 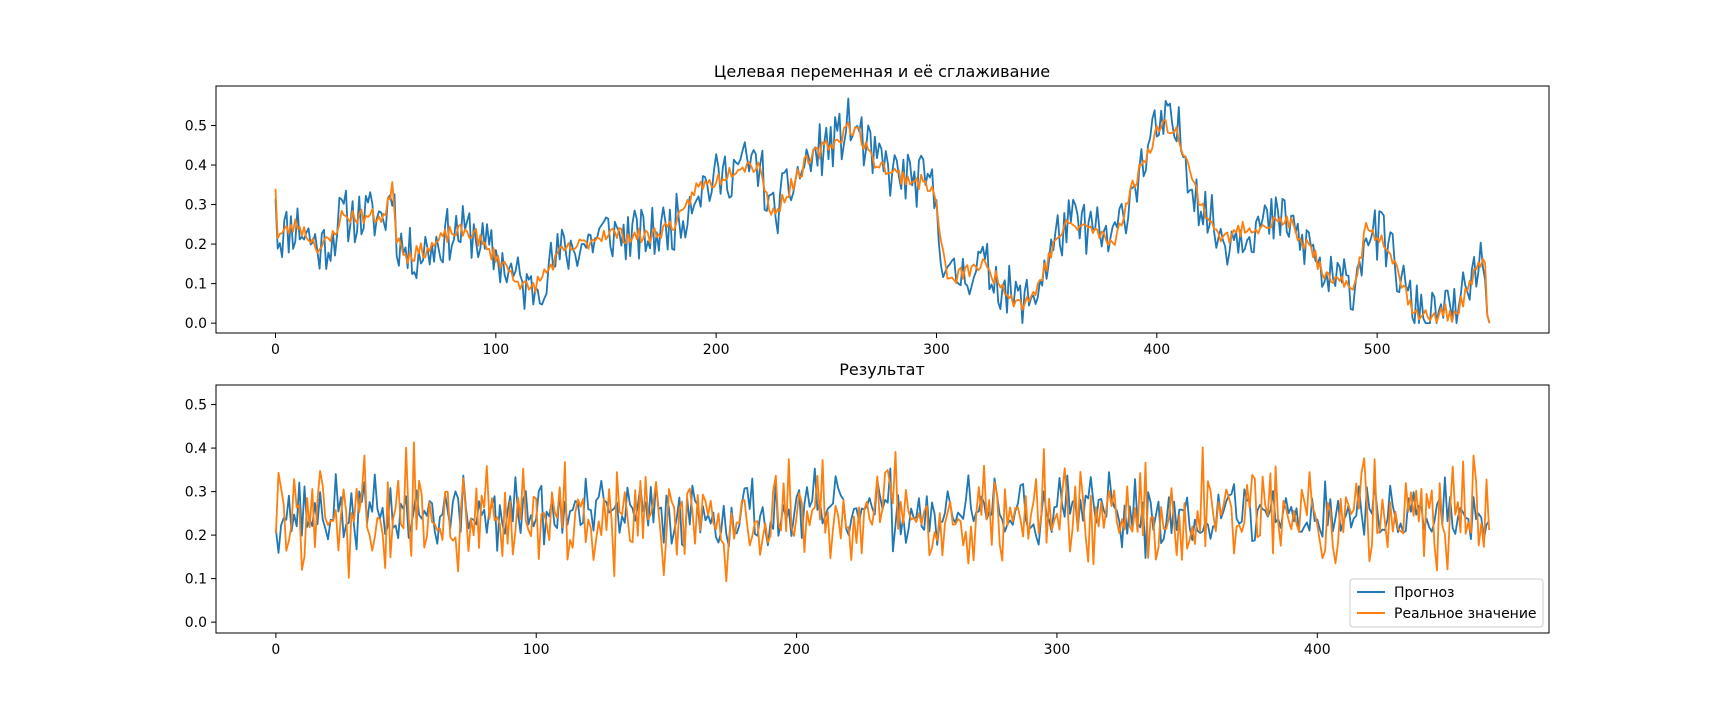 I want to click on x-axis: 0 100 200 300 400, so click(x=801, y=645).